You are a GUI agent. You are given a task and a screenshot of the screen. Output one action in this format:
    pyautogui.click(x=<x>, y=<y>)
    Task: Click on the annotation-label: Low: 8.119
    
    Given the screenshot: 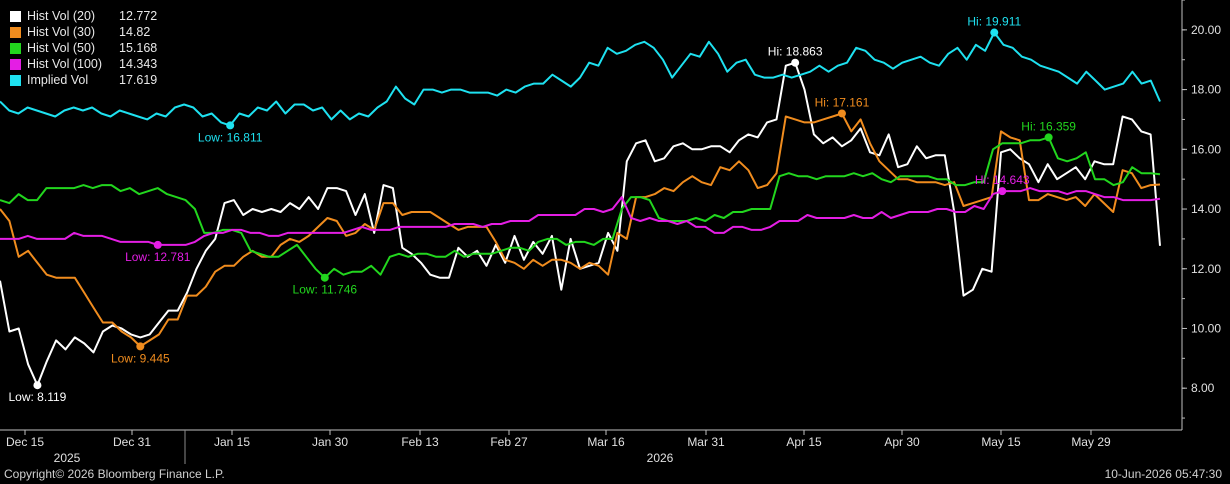 What is the action you would take?
    pyautogui.click(x=38, y=397)
    